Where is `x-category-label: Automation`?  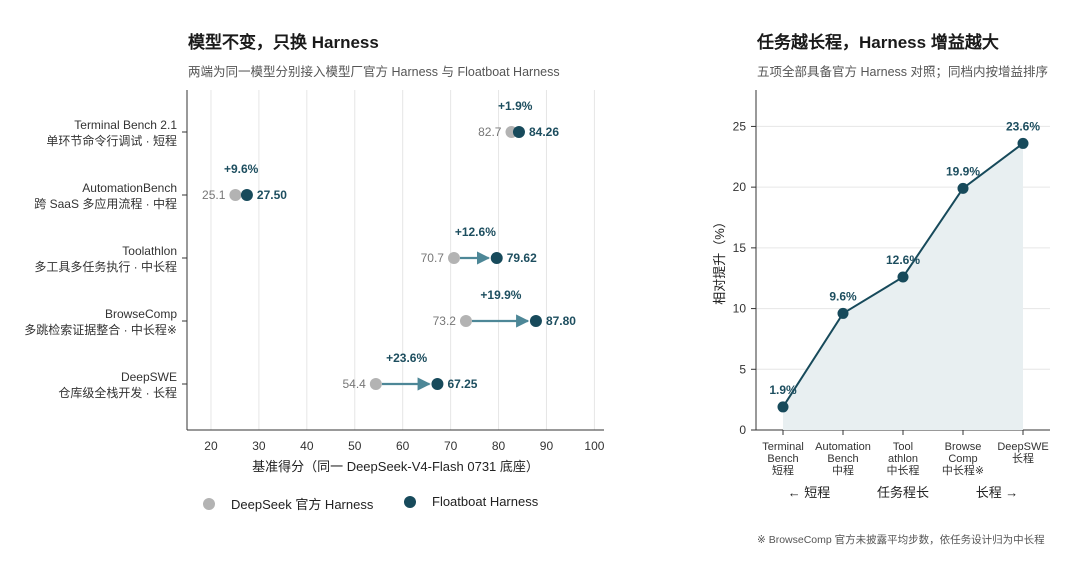
x-category-label: Automation is located at coordinates (843, 447).